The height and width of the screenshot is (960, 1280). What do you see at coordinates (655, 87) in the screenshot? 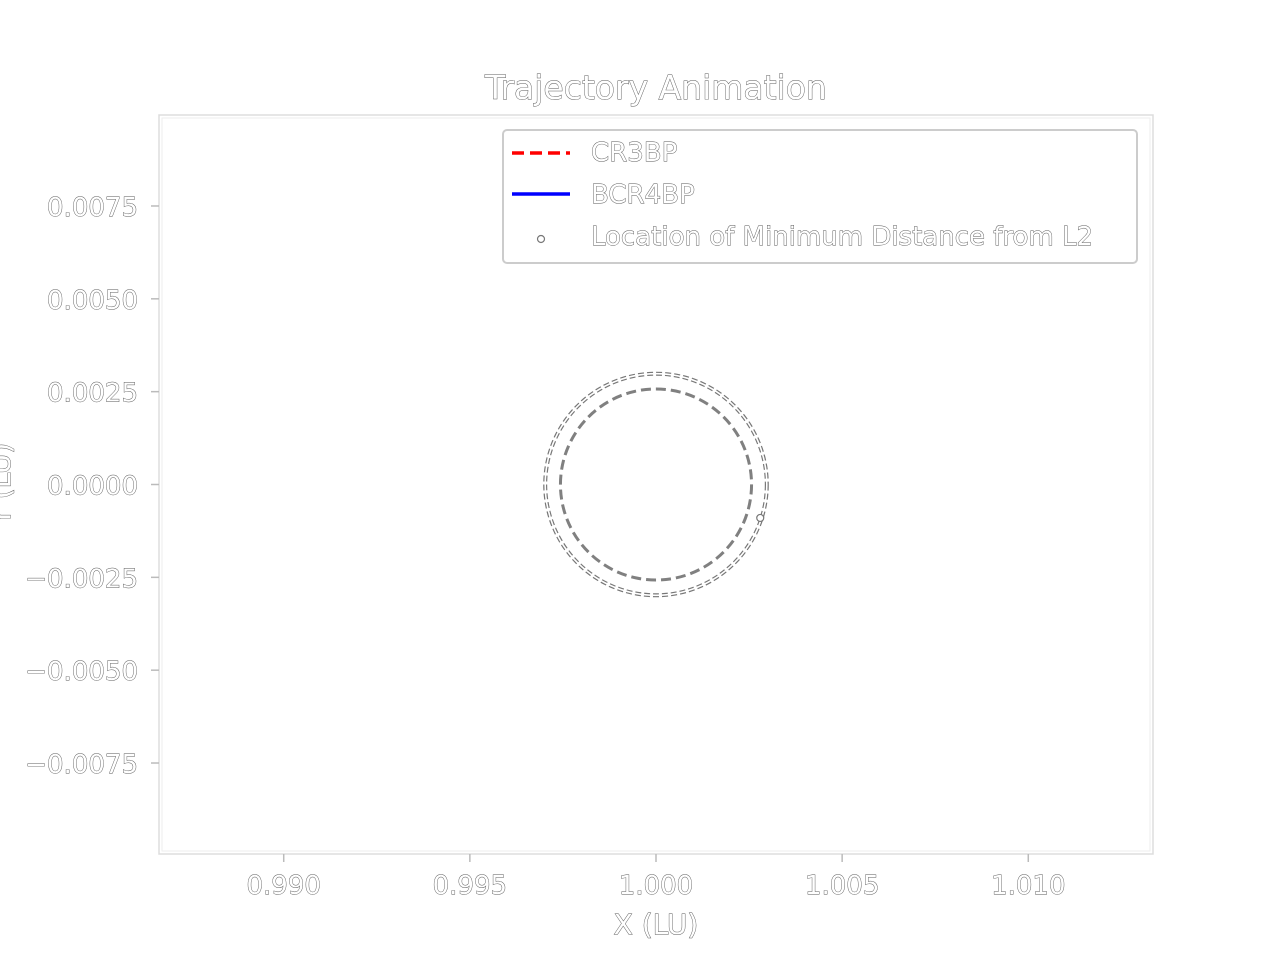
I see `chart-title: Trajectory Animation` at bounding box center [655, 87].